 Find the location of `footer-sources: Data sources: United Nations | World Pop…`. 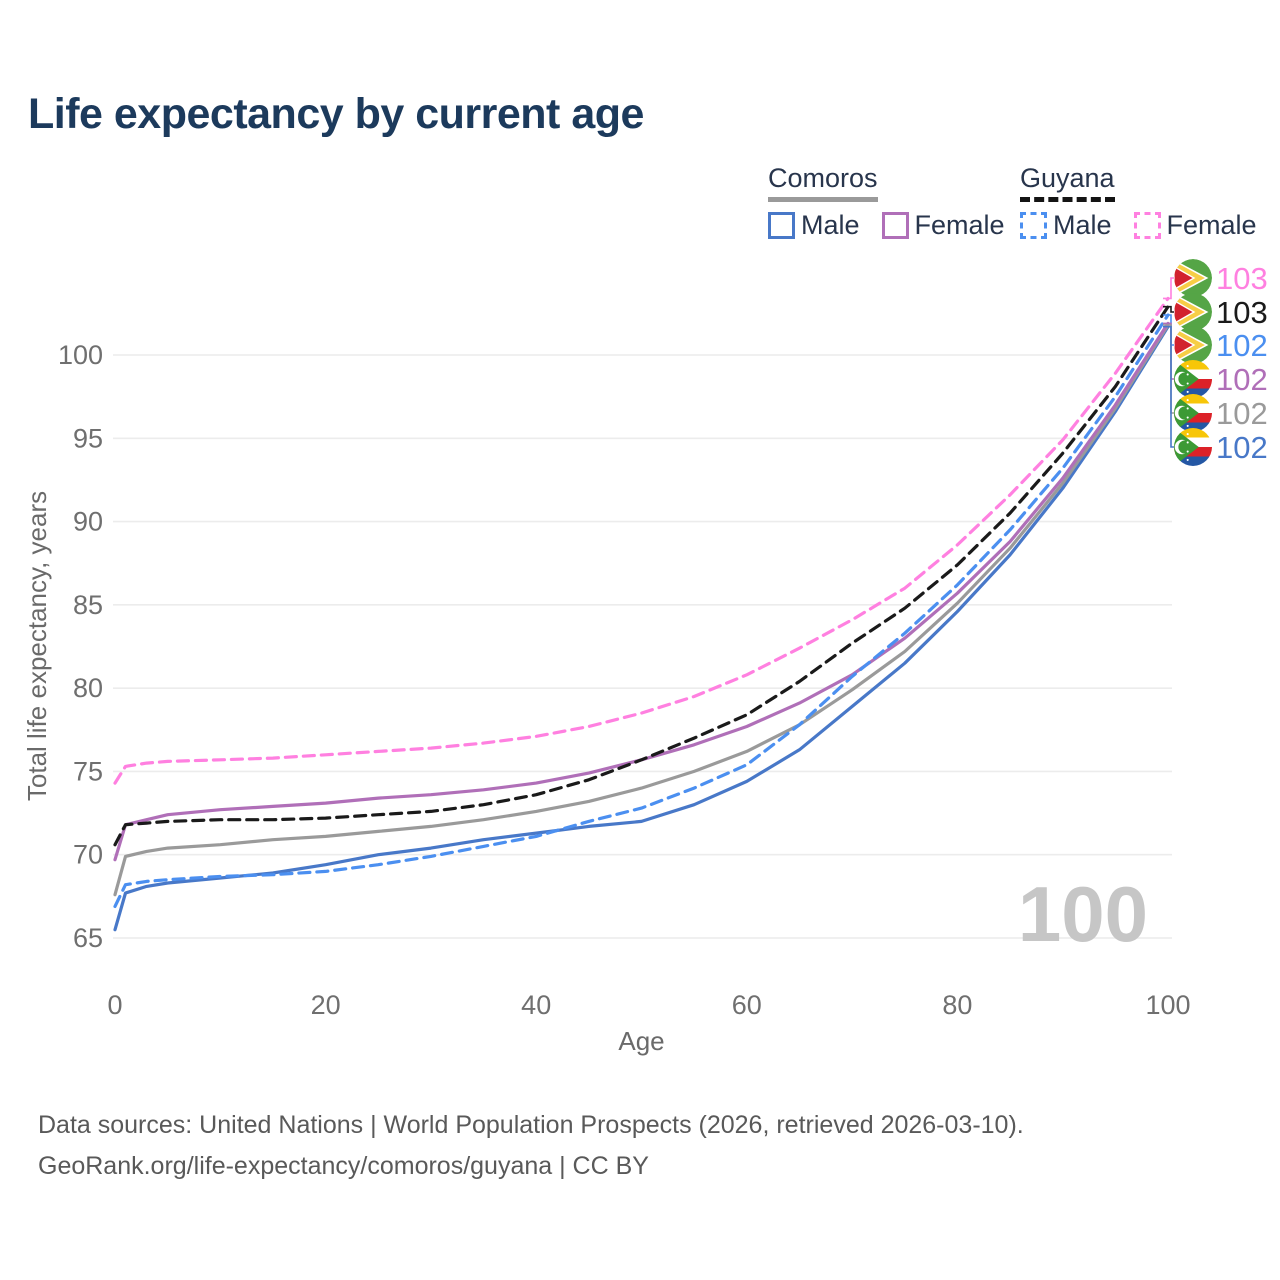

footer-sources: Data sources: United Nations | World Pop… is located at coordinates (531, 1125).